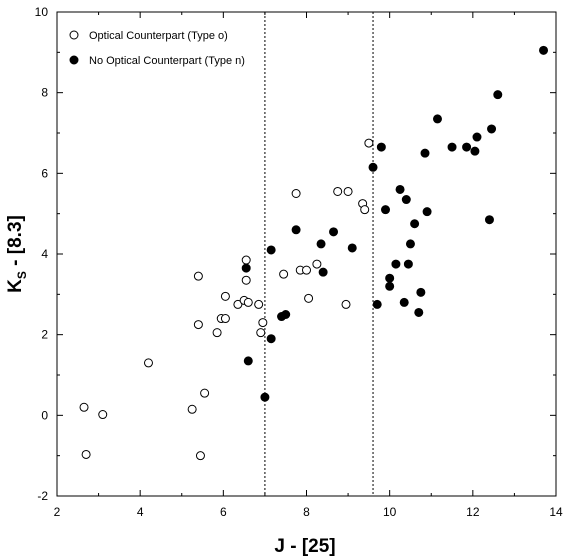  I want to click on x-tick-label: 2, so click(57, 512).